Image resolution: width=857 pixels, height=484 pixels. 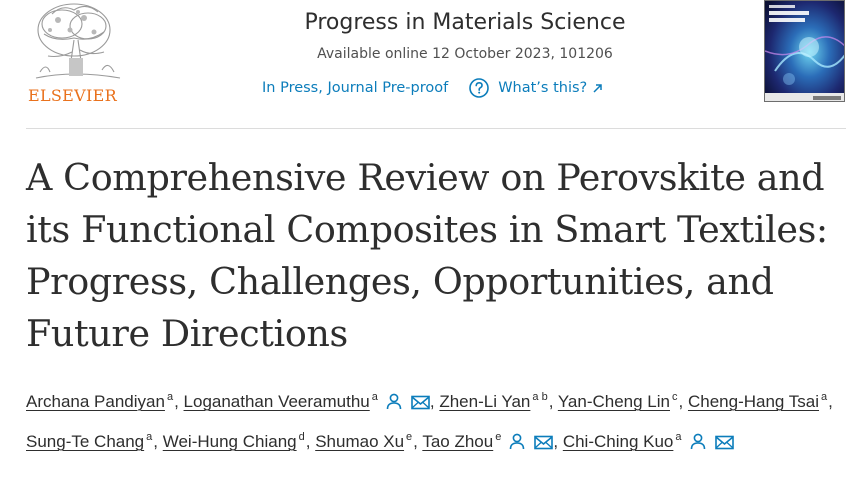 What do you see at coordinates (597, 88) in the screenshot?
I see `arrow-up-right-icon` at bounding box center [597, 88].